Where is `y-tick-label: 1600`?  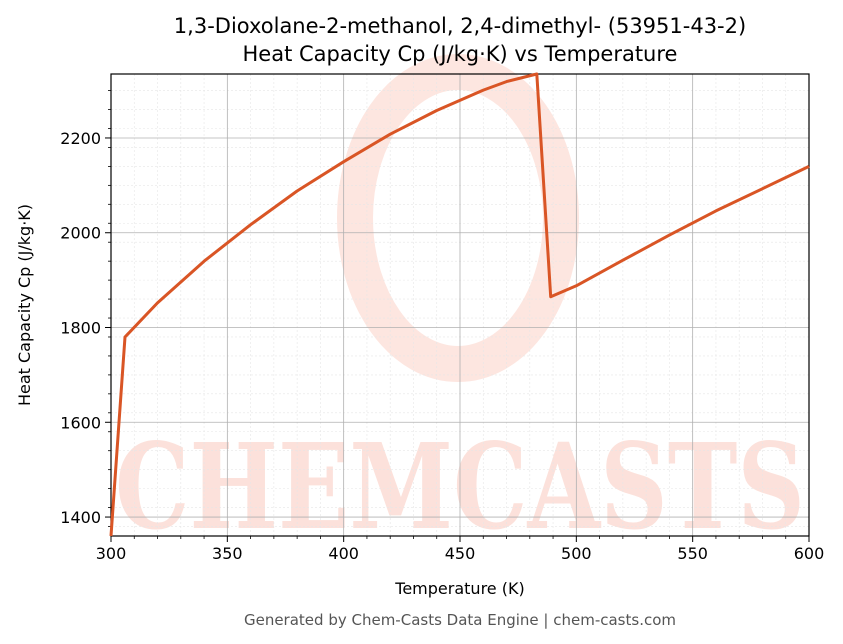
y-tick-label: 1600 is located at coordinates (80, 422).